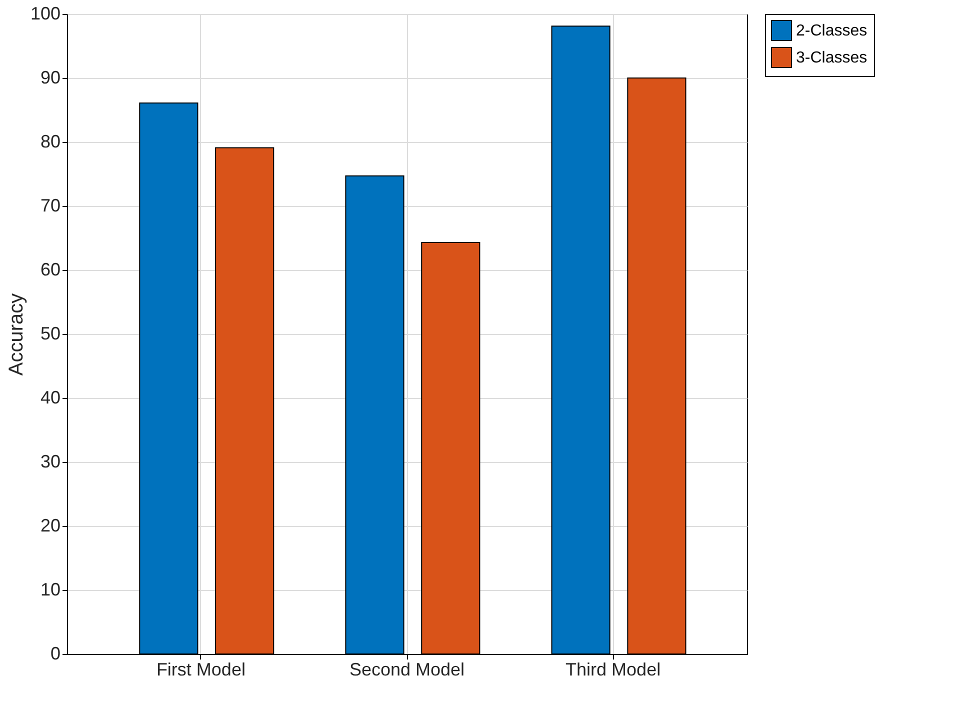 The image size is (978, 713). Describe the element at coordinates (50, 270) in the screenshot. I see `y-tick-label: 60` at that location.